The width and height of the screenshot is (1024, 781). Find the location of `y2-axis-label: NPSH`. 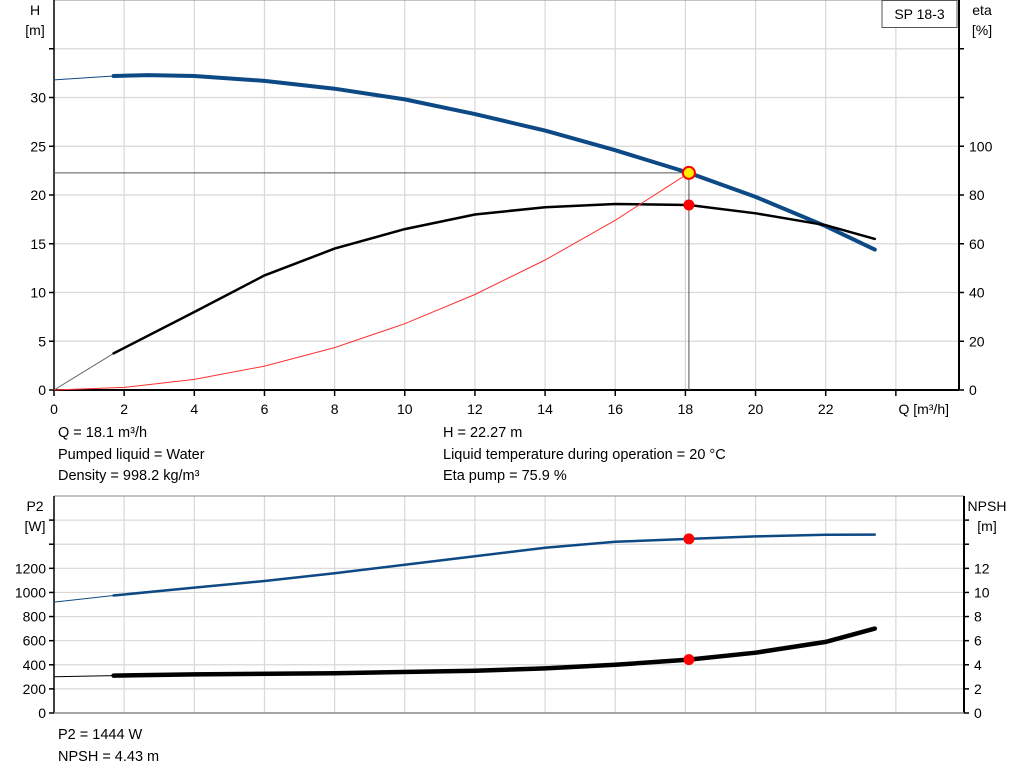

y2-axis-label: NPSH is located at coordinates (987, 506).